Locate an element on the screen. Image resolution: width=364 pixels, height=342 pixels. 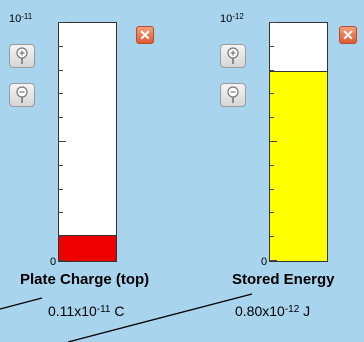
energy-bar-fill is located at coordinates (298, 166).